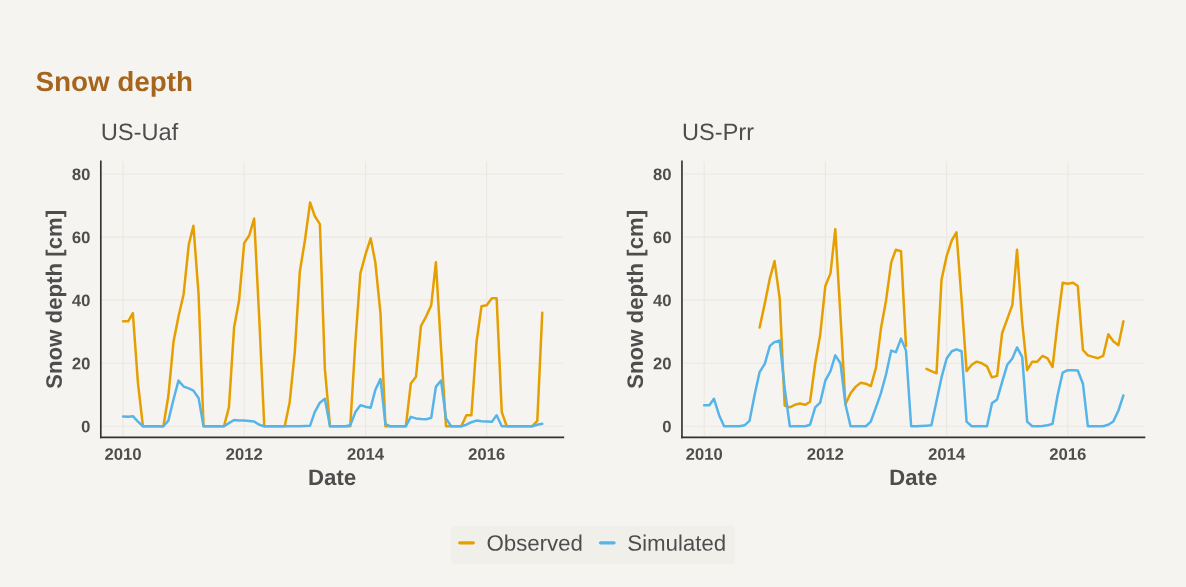  I want to click on chart-subtitle: US-Prr, so click(718, 132).